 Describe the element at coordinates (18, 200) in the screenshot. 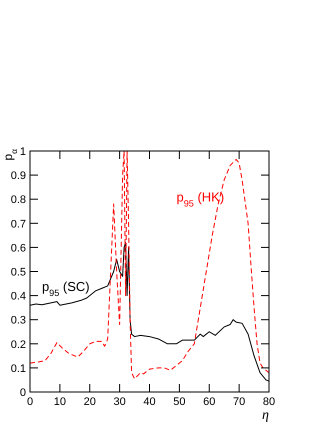

I see `y-tick-label: 0.8` at that location.